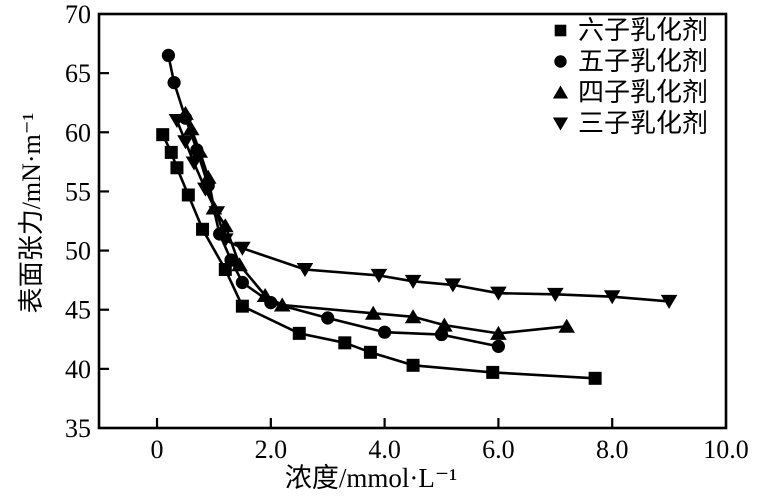 This screenshot has width=762, height=501. Describe the element at coordinates (78, 428) in the screenshot. I see `y-tick-label: 35` at that location.